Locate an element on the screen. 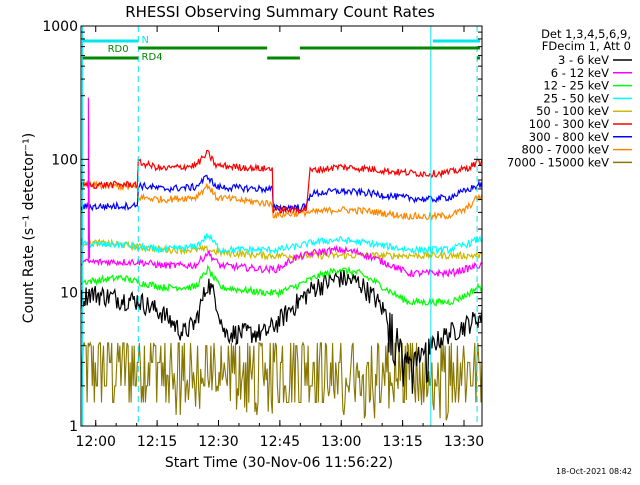 Image resolution: width=640 pixels, height=485 pixels. generation-timestamp: 18-Oct-2021 08:42 is located at coordinates (594, 471).